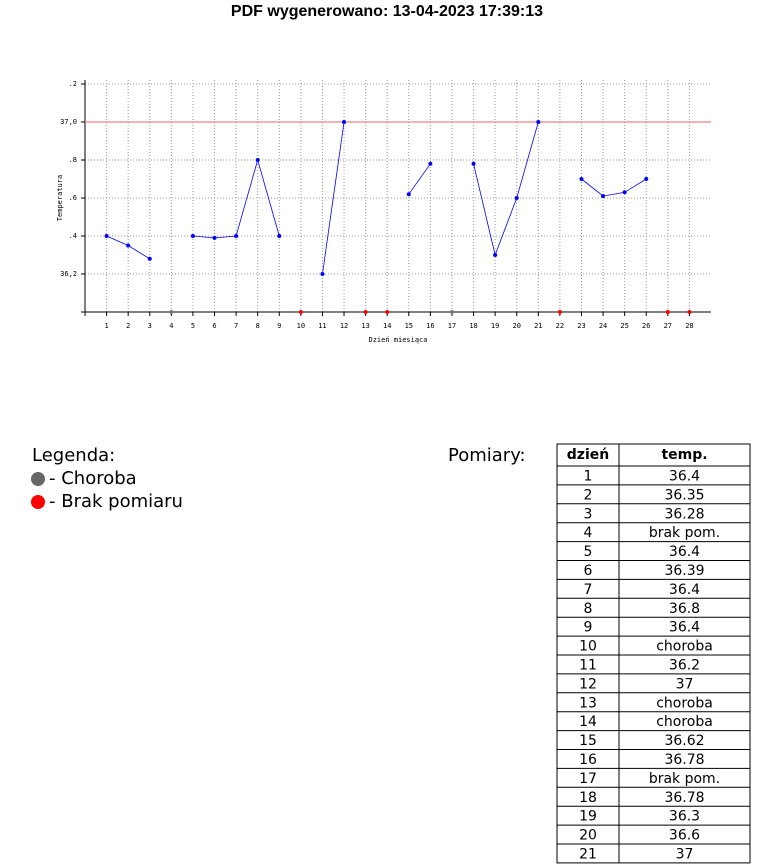 The image size is (774, 864). Describe the element at coordinates (646, 326) in the screenshot. I see `x-tick-label: 26` at that location.